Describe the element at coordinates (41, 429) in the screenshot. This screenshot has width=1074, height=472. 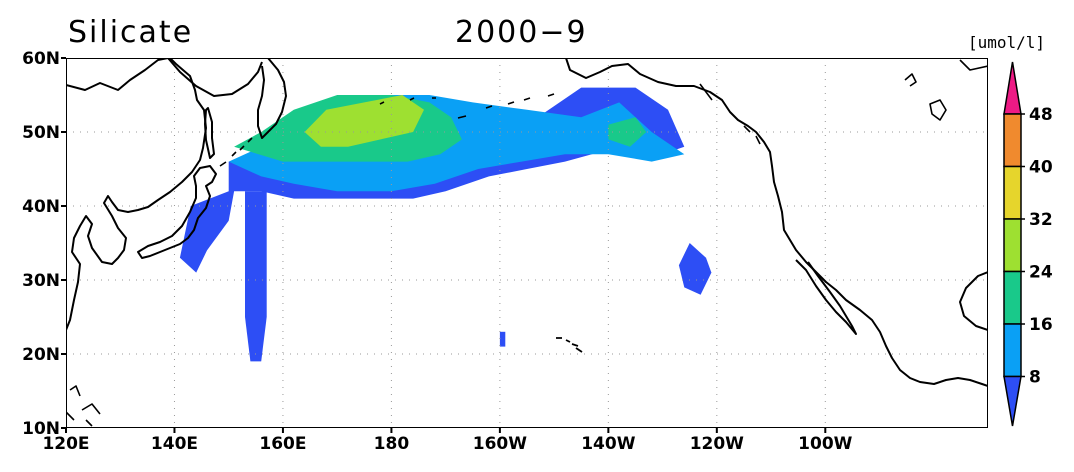
I see `lat-tick-label: 10N` at that location.